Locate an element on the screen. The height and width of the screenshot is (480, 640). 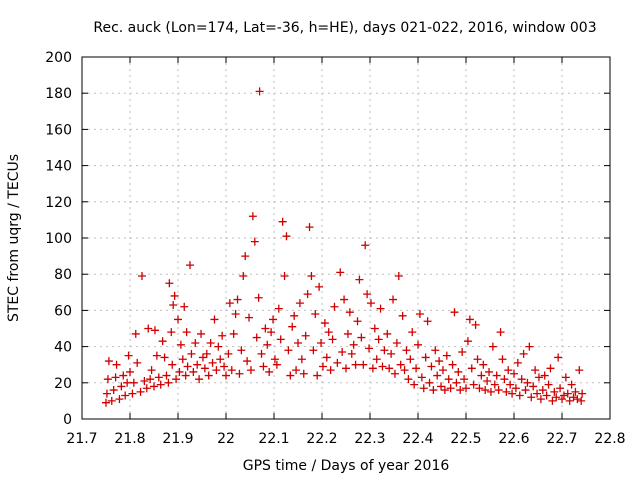
y-tick-label: 100 is located at coordinates (58, 239).